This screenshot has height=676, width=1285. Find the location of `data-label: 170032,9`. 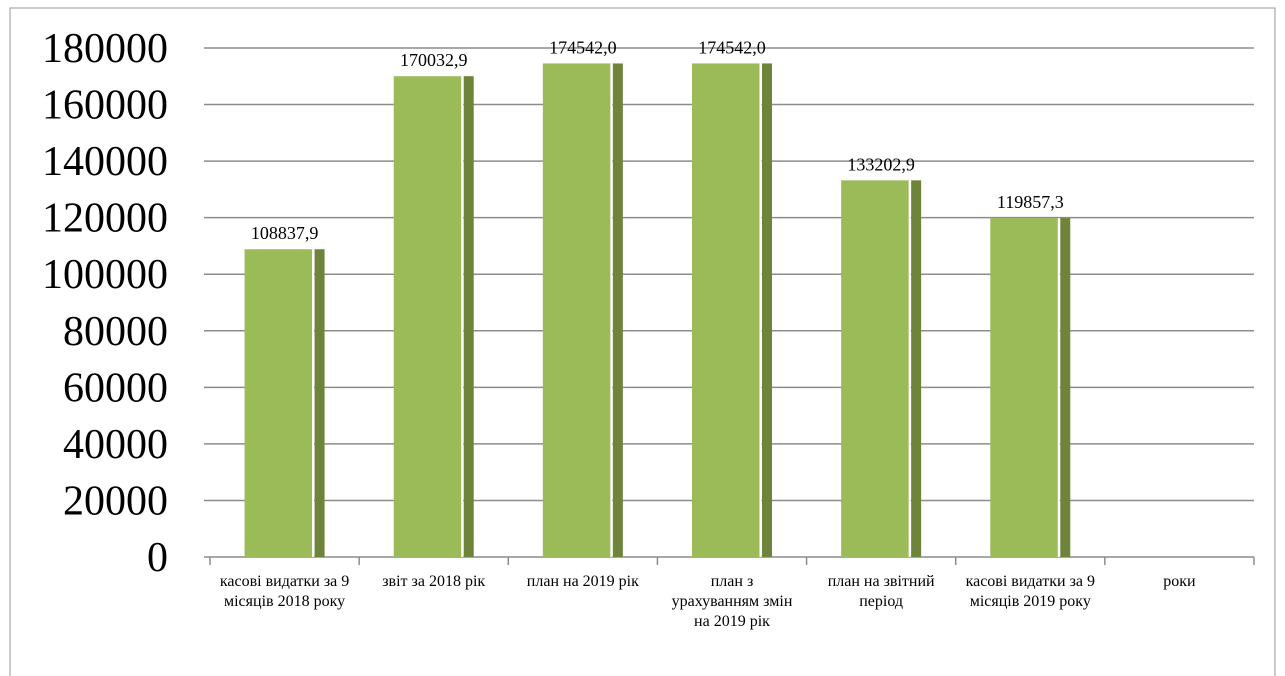

data-label: 170032,9 is located at coordinates (434, 60).